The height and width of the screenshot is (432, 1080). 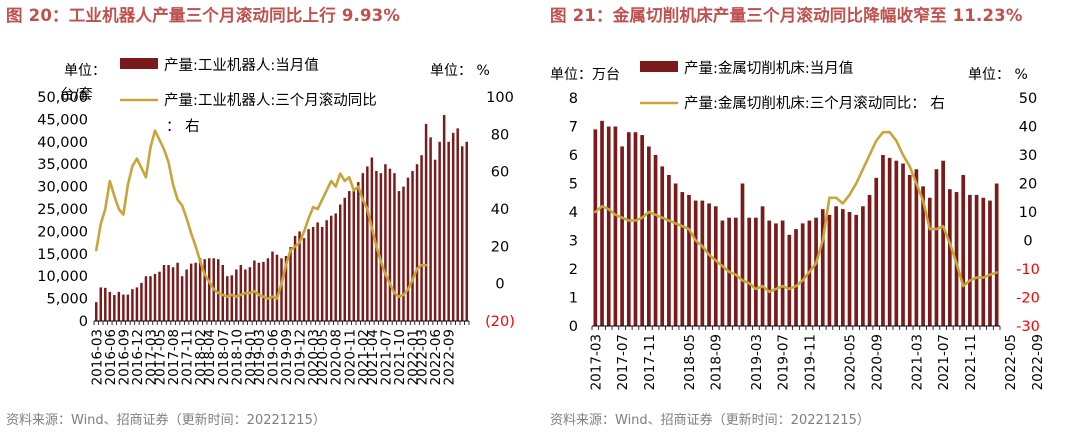 I want to click on figure-title: 图 21：金属切削机床产量三个月滚动同比降幅收窄至 11.23%, so click(x=786, y=15).